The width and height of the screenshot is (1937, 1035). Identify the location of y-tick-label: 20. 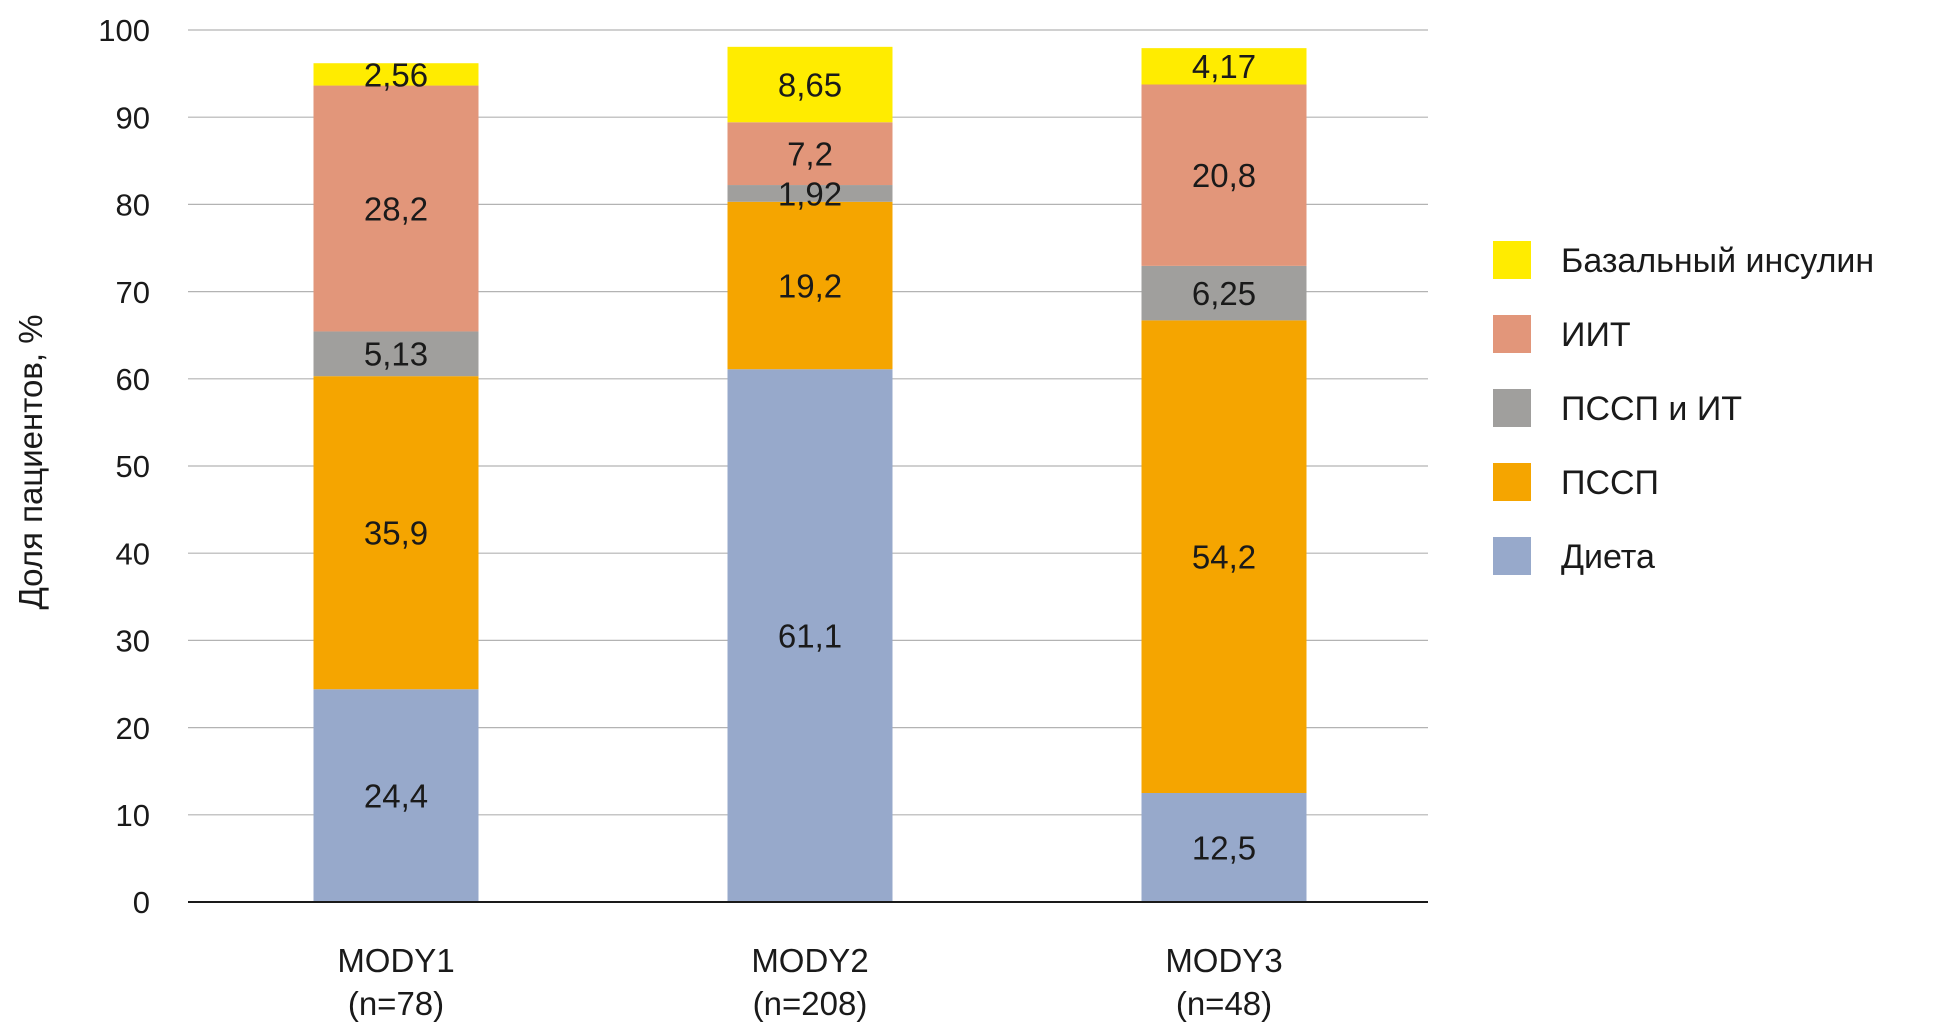
(133, 728).